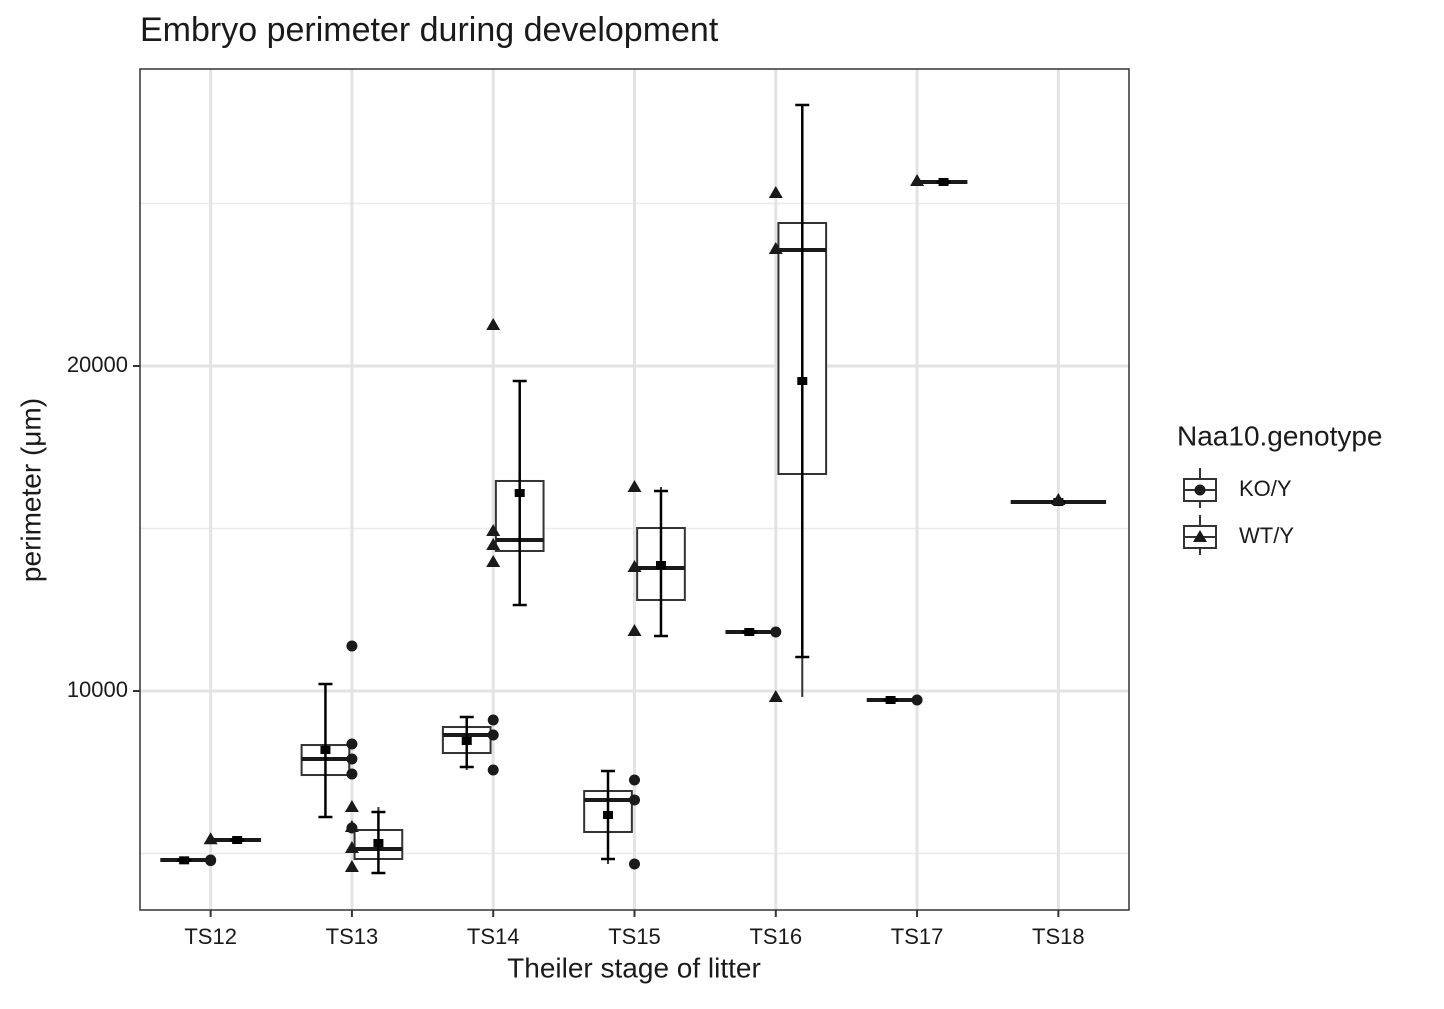 The height and width of the screenshot is (1009, 1444). What do you see at coordinates (634, 936) in the screenshot?
I see `x-tick-label: TS15` at bounding box center [634, 936].